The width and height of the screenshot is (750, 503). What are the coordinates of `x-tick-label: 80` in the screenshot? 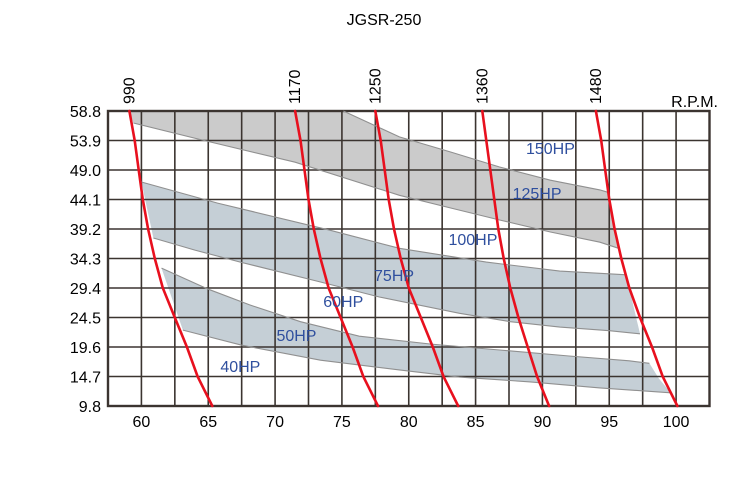 It's located at (409, 422).